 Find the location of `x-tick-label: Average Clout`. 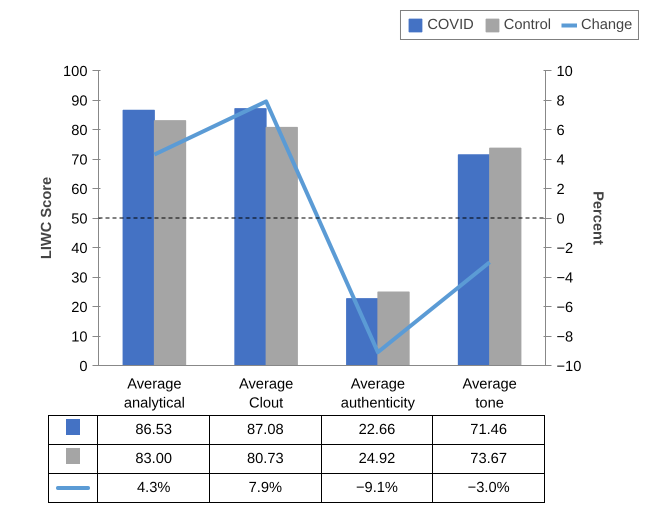

x-tick-label: Average Clout is located at coordinates (266, 394).